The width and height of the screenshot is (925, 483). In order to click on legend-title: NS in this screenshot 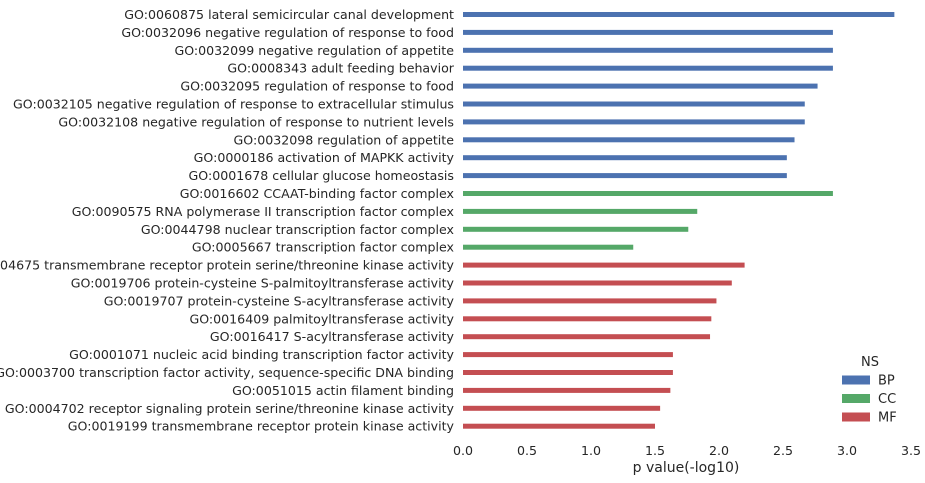, I will do `click(870, 362)`.